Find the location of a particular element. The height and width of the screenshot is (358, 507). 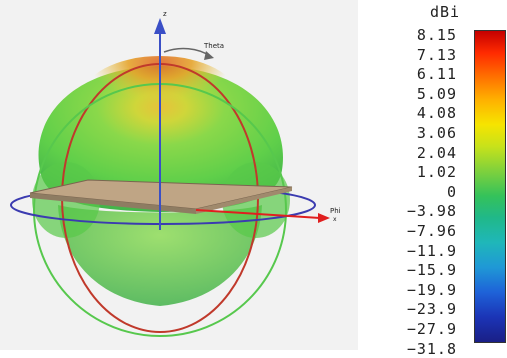

legend-tick: 6.11 is located at coordinates (436, 74).